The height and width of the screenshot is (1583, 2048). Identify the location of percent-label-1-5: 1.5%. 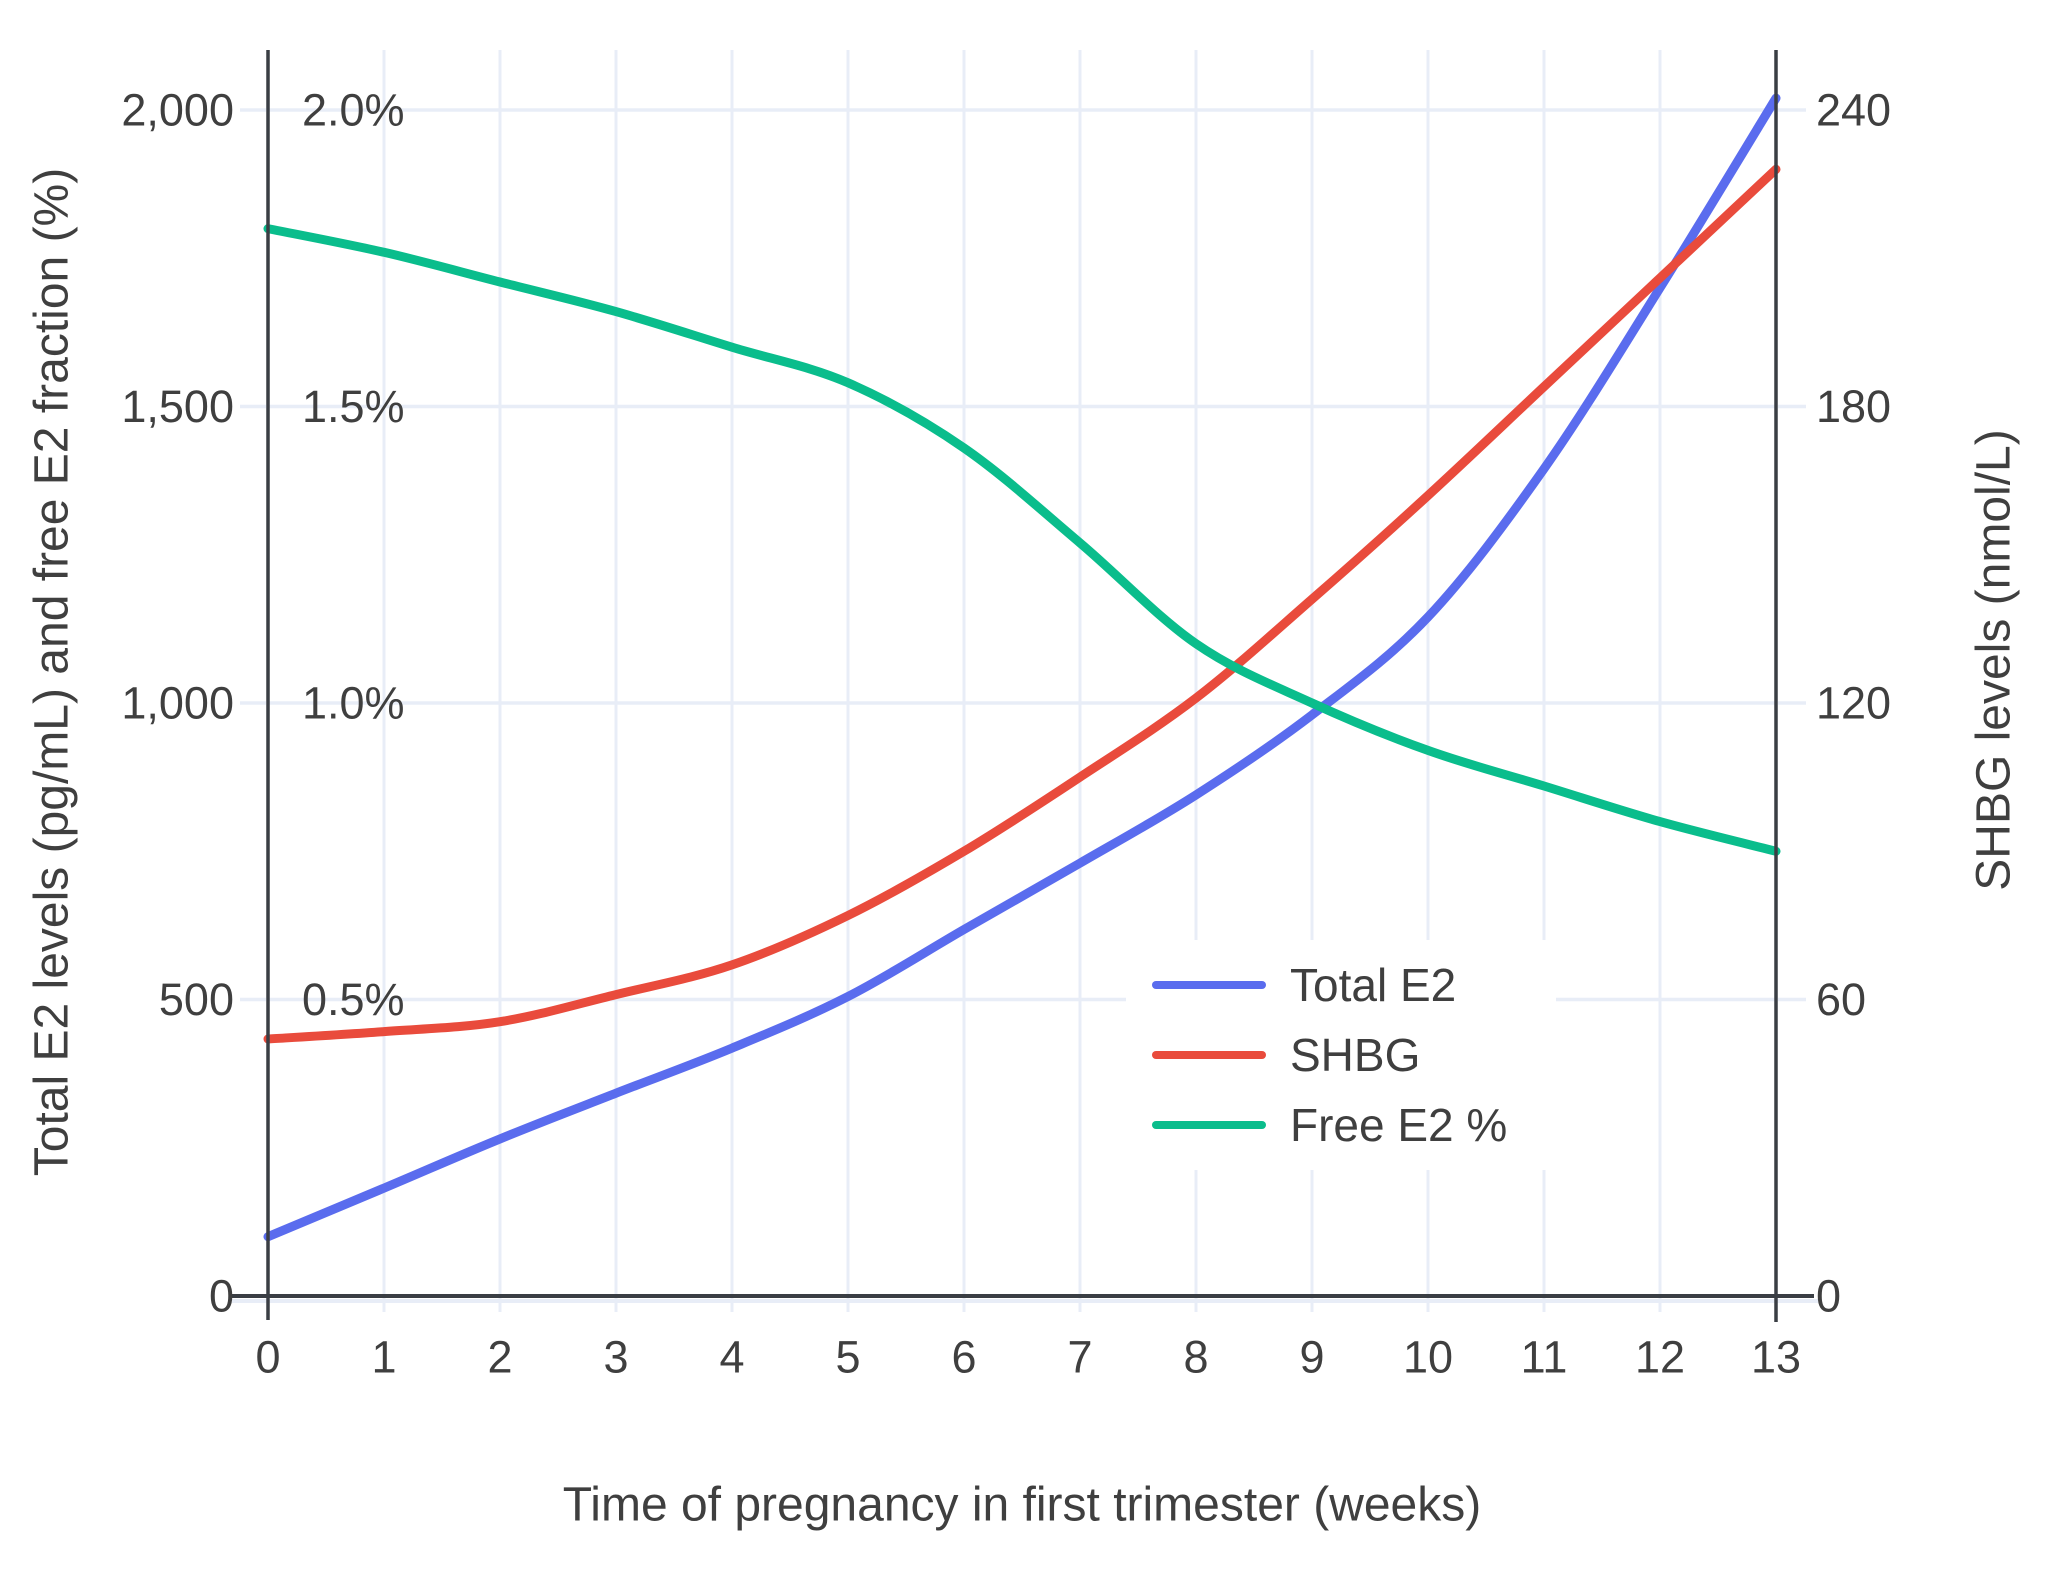
(353, 406).